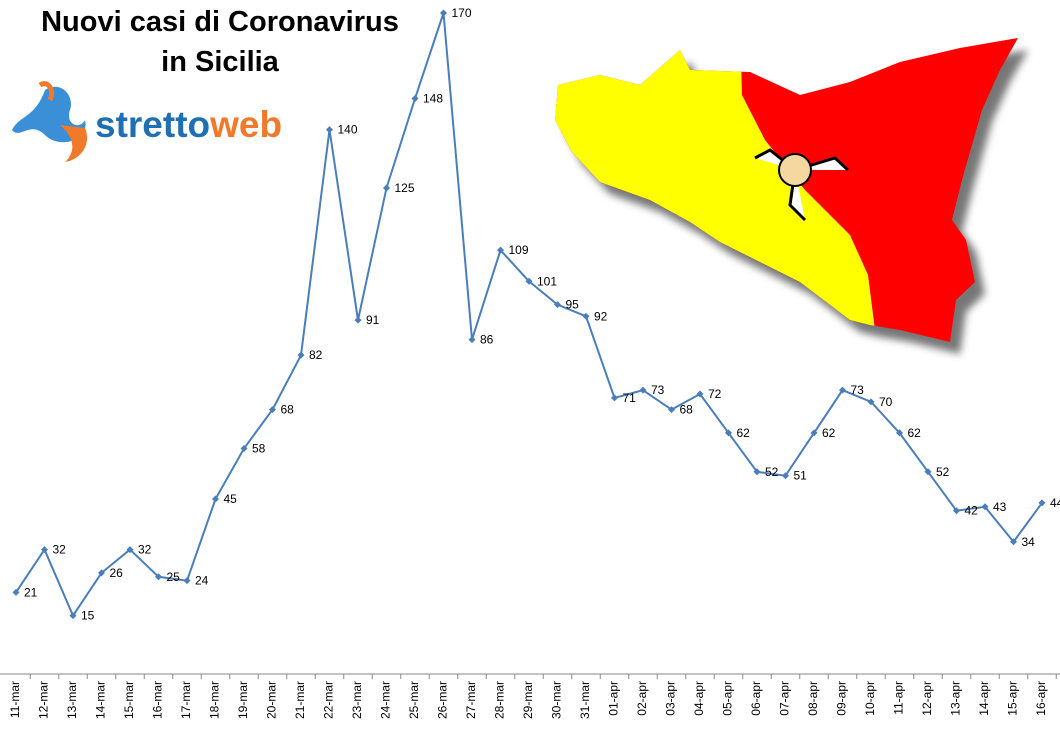 The image size is (1060, 733). I want to click on x-tick-label: 17-mar, so click(186, 700).